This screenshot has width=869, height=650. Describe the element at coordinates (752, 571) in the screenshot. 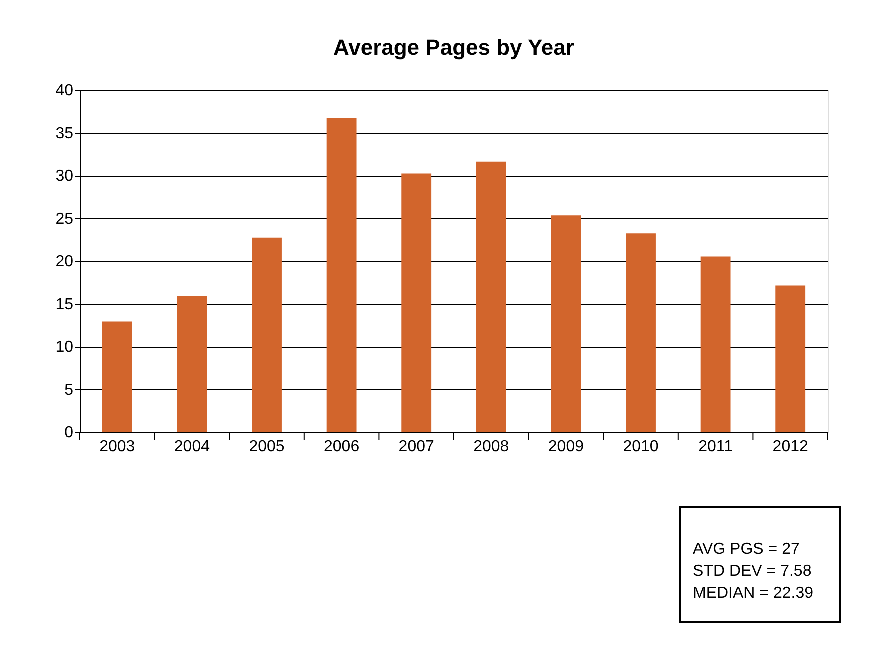

I see `text: STD DEV = 7.58` at that location.